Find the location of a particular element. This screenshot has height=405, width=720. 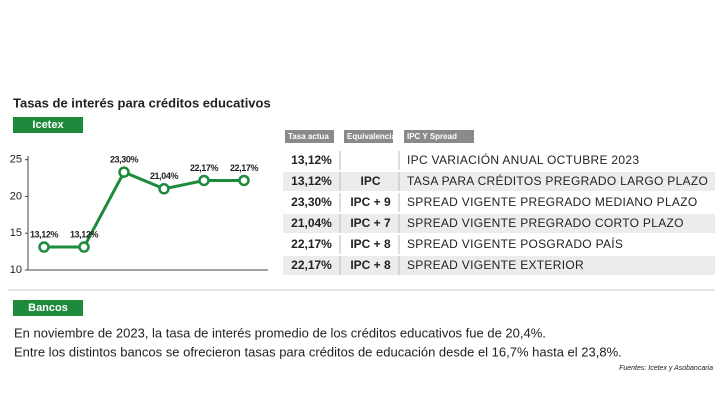

table-cell: 23,30% is located at coordinates (311, 202).